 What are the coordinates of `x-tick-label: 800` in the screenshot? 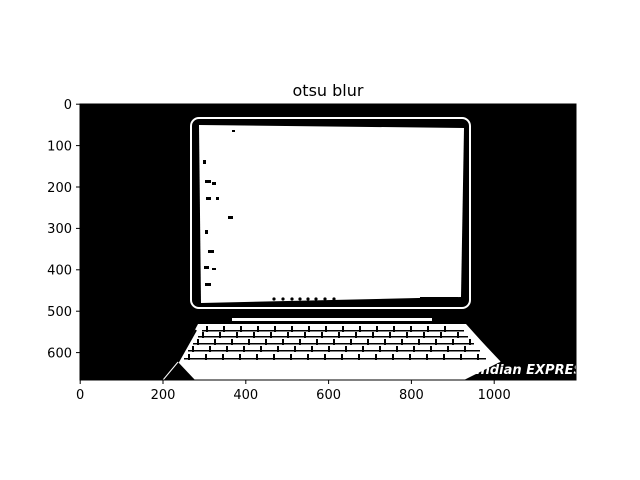 It's located at (411, 395).